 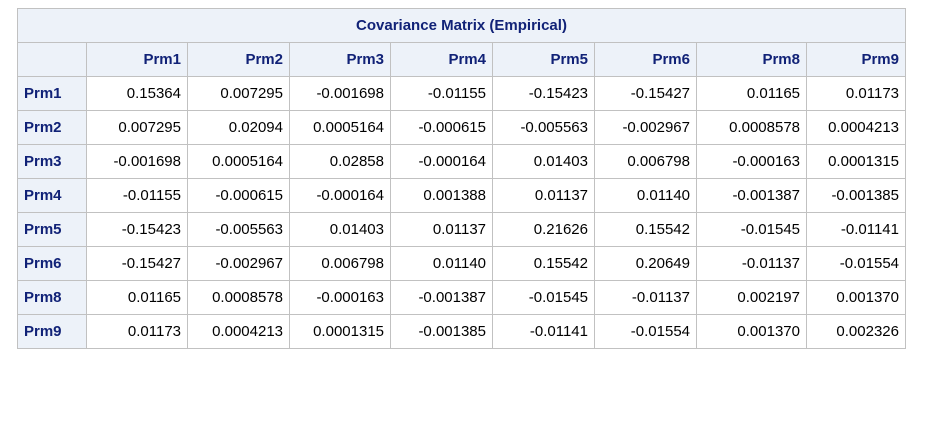 What do you see at coordinates (52, 263) in the screenshot?
I see `row-header-prm6: Prm6` at bounding box center [52, 263].